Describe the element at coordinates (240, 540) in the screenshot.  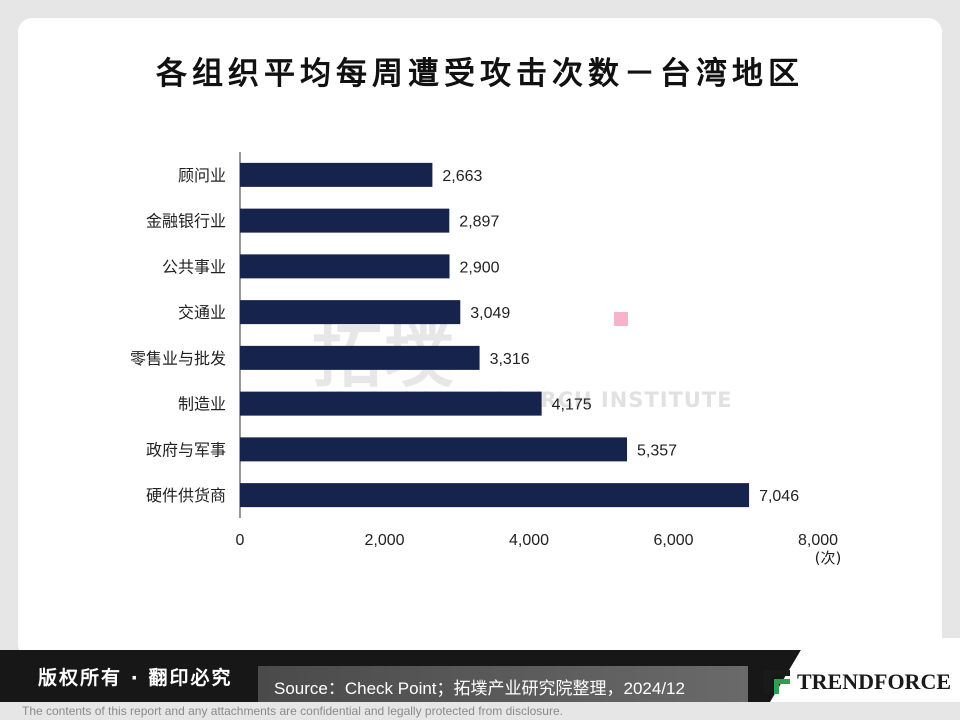
I see `x-tick-label: 0` at that location.